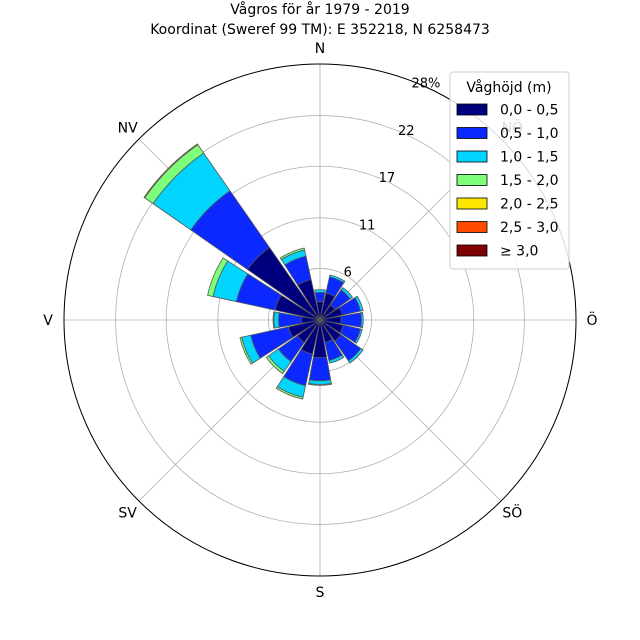 The width and height of the screenshot is (640, 640). I want to click on radial-tick-label: 28%, so click(426, 83).